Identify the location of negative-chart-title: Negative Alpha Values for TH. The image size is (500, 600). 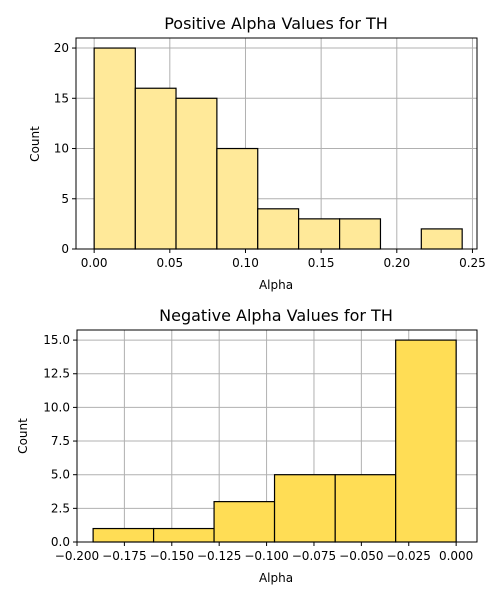
(276, 315).